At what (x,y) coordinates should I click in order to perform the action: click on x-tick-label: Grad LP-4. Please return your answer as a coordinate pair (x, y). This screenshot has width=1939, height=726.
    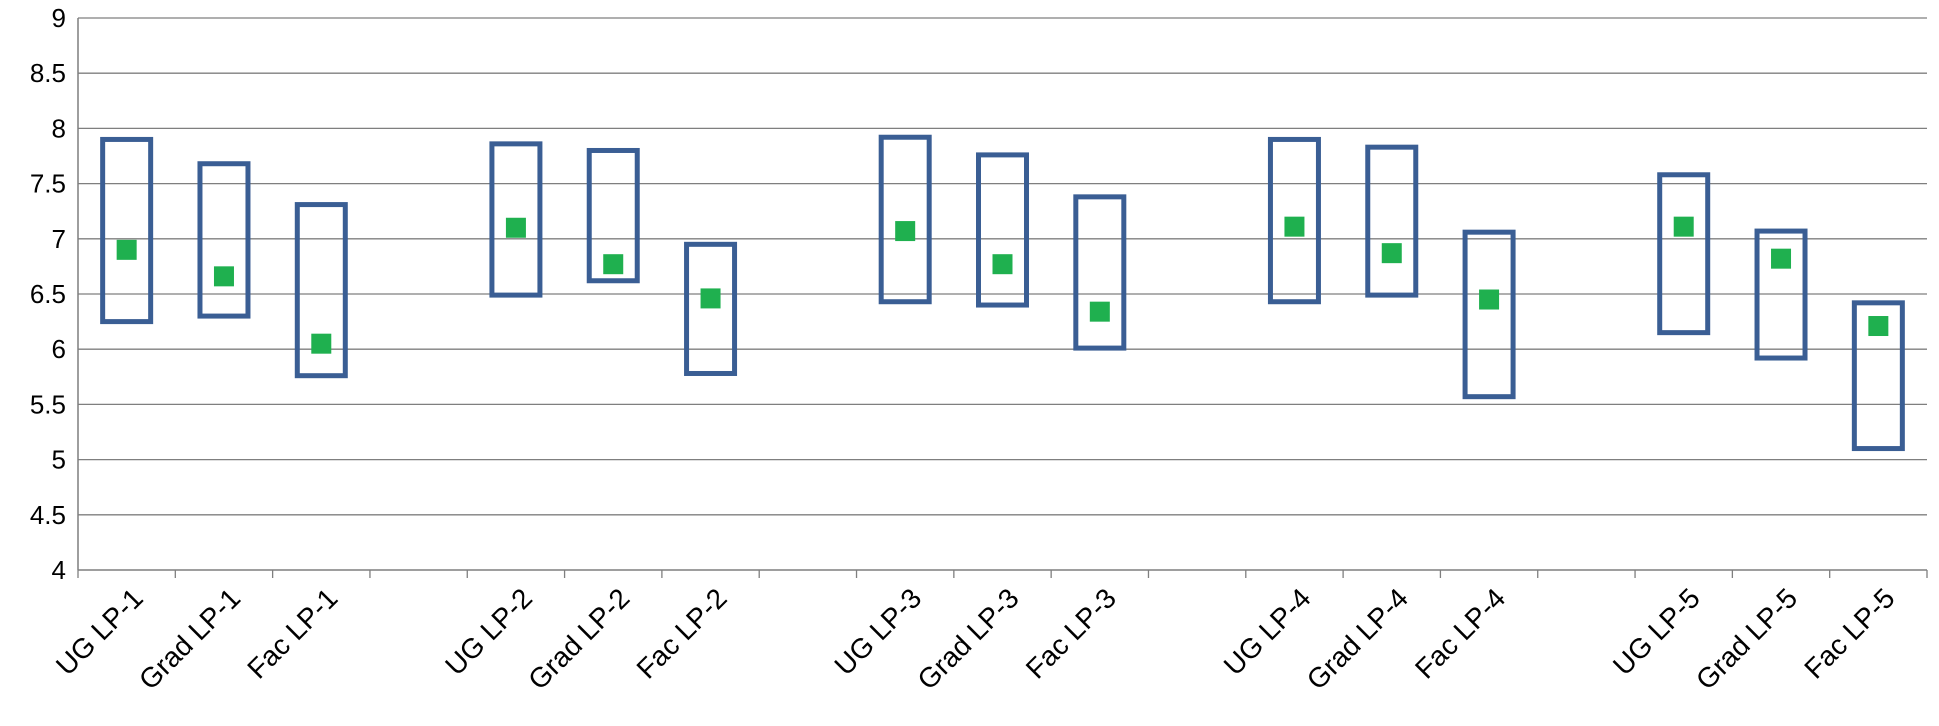
    Looking at the image, I should click on (1357, 638).